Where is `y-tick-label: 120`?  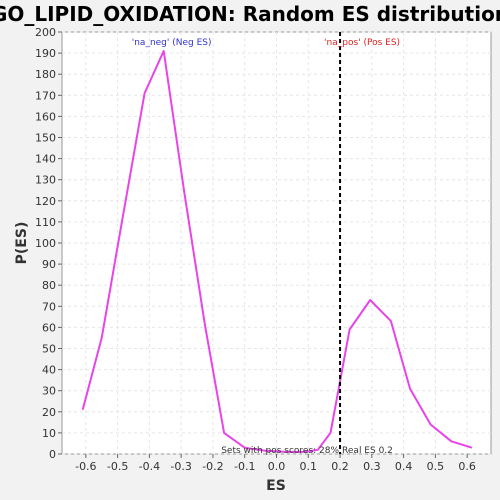
y-tick-label: 120 is located at coordinates (45, 201).